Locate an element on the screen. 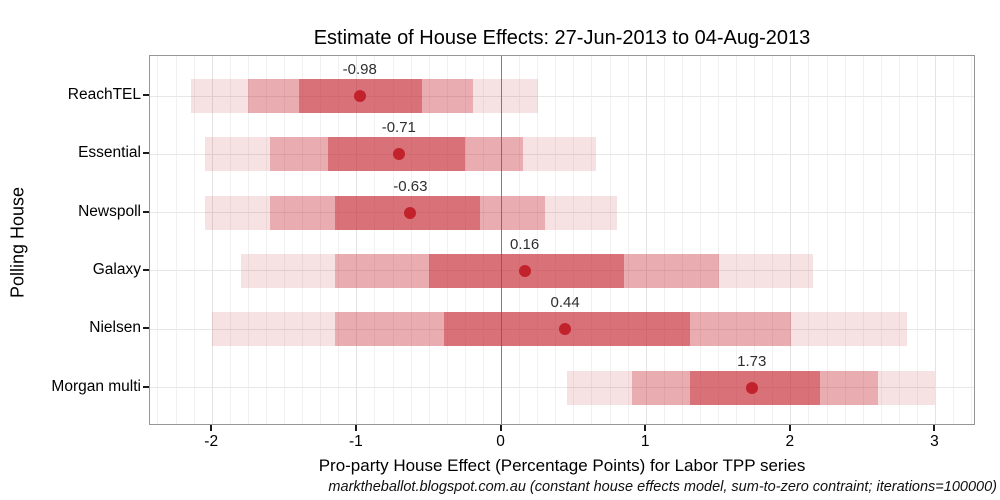 The height and width of the screenshot is (500, 1000). y-tick-label-newspoll: Newspoll is located at coordinates (109, 211).